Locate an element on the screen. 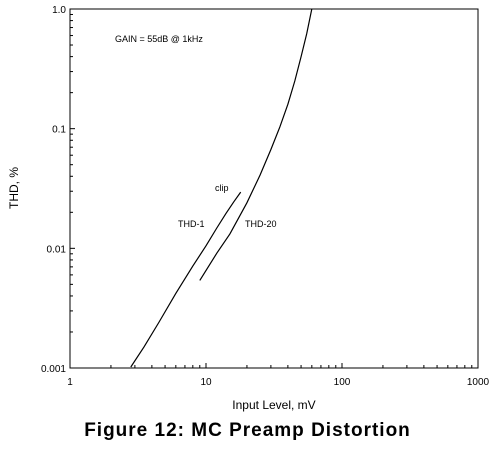 The width and height of the screenshot is (495, 449). clip-annotation: clip is located at coordinates (222, 188).